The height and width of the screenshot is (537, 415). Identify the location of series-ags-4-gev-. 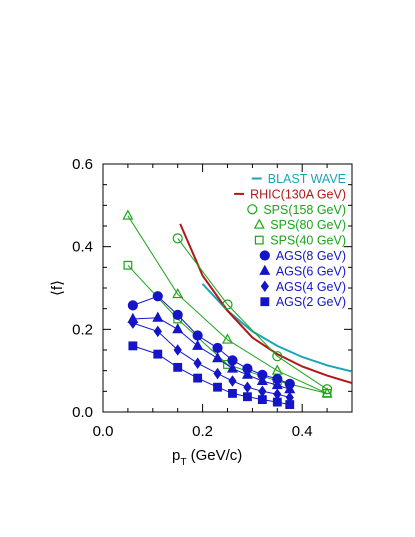
(211, 360).